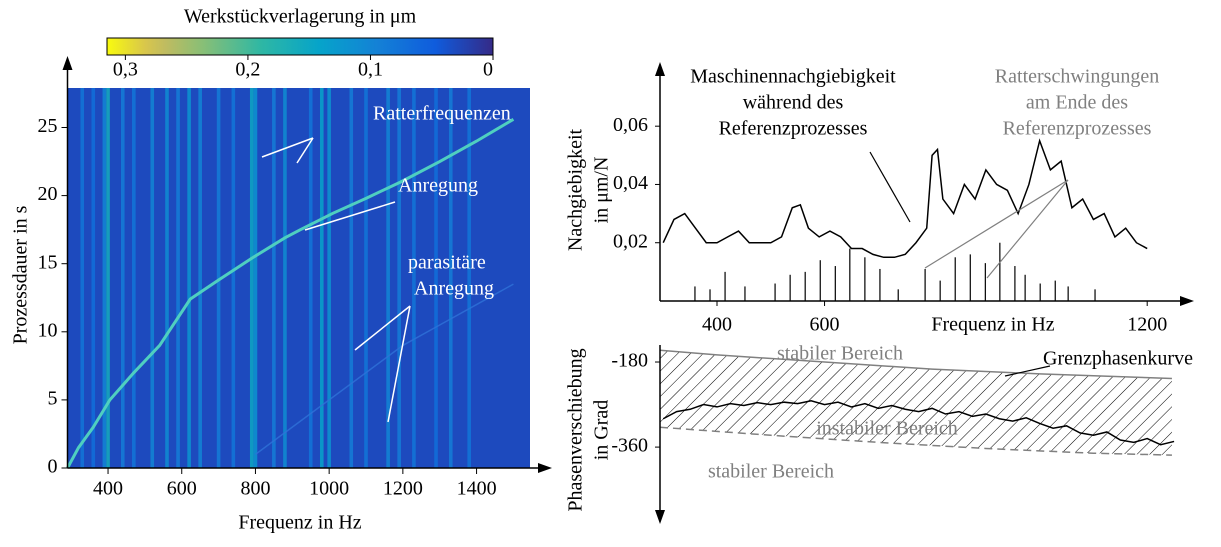 Image resolution: width=1221 pixels, height=547 pixels. Describe the element at coordinates (247, 70) in the screenshot. I see `colorbar-tick-label: 0,2` at that location.